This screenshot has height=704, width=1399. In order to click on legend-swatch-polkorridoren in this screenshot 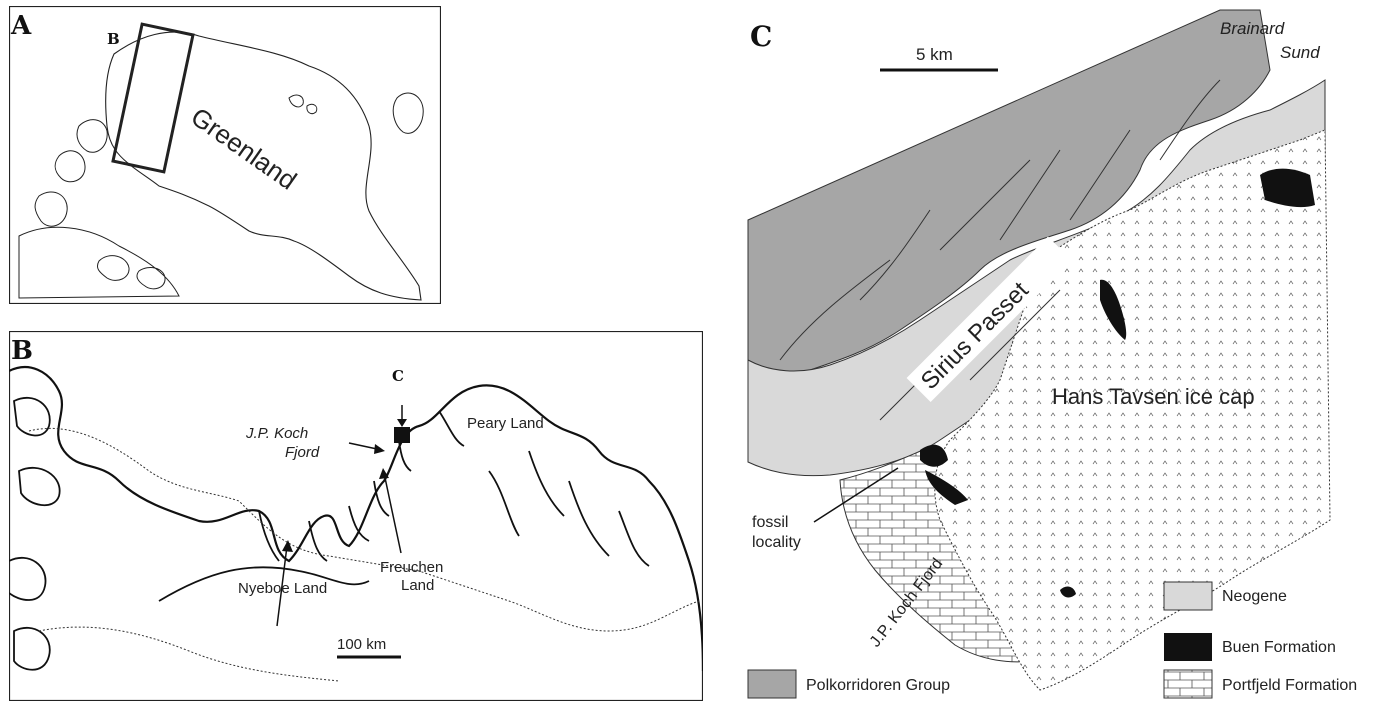, I will do `click(772, 684)`.